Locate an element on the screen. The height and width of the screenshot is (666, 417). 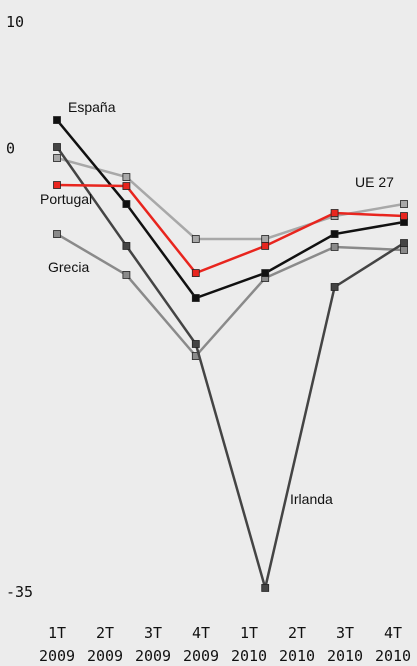
series-label: España is located at coordinates (92, 107).